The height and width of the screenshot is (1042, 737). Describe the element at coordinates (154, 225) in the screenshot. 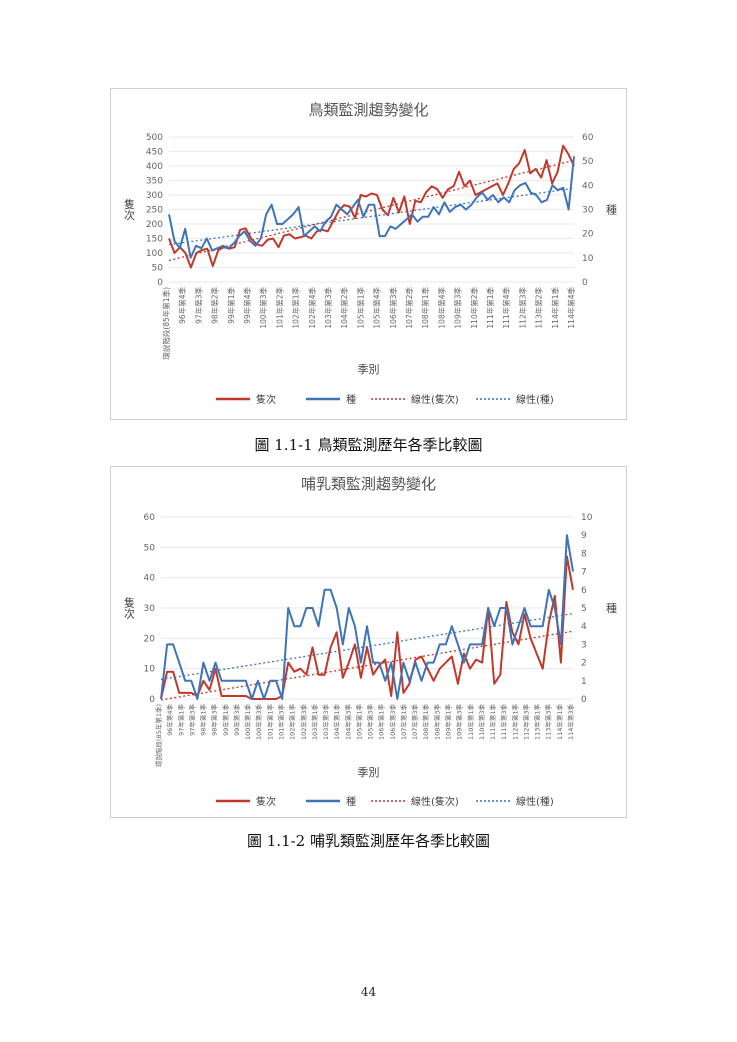

I see `y-left-tick-label: 200` at that location.